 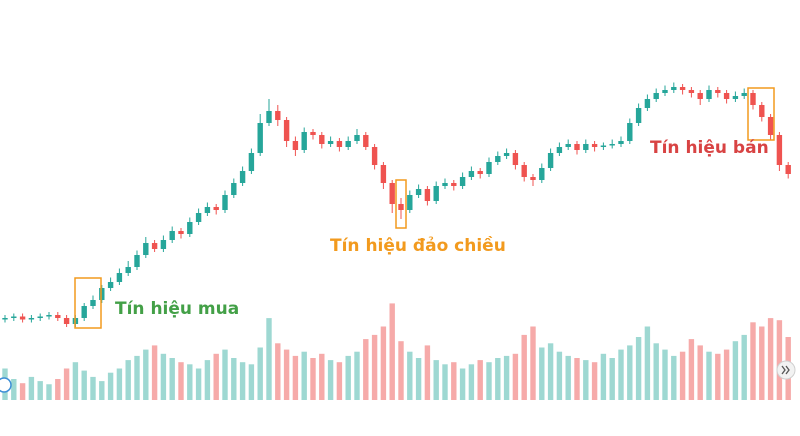 What do you see at coordinates (786, 370) in the screenshot?
I see `scroll-button` at bounding box center [786, 370].